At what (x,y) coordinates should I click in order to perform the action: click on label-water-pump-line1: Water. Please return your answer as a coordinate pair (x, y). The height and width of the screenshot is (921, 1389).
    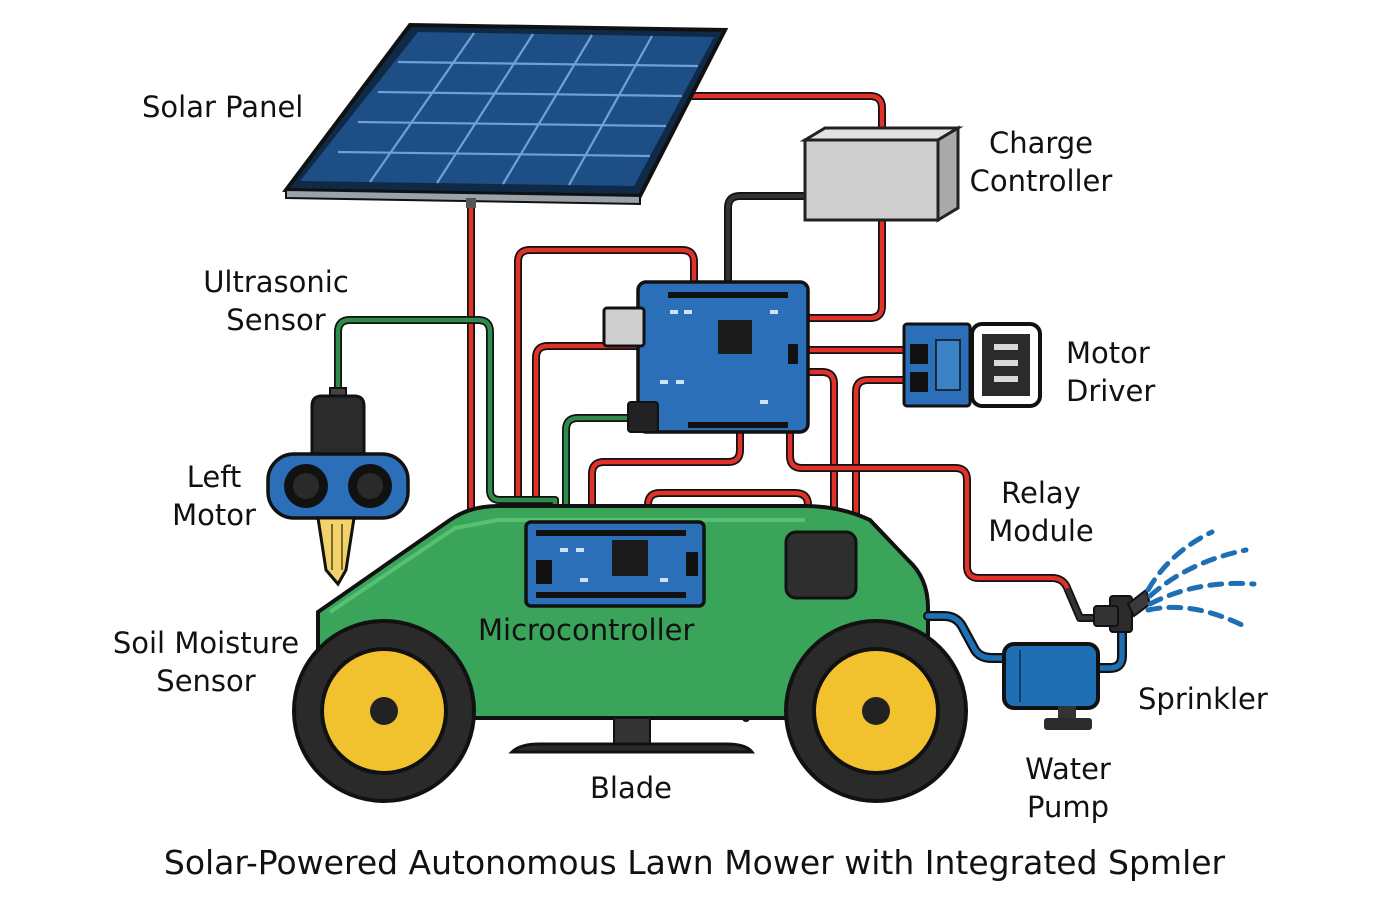
    Looking at the image, I should click on (1068, 769).